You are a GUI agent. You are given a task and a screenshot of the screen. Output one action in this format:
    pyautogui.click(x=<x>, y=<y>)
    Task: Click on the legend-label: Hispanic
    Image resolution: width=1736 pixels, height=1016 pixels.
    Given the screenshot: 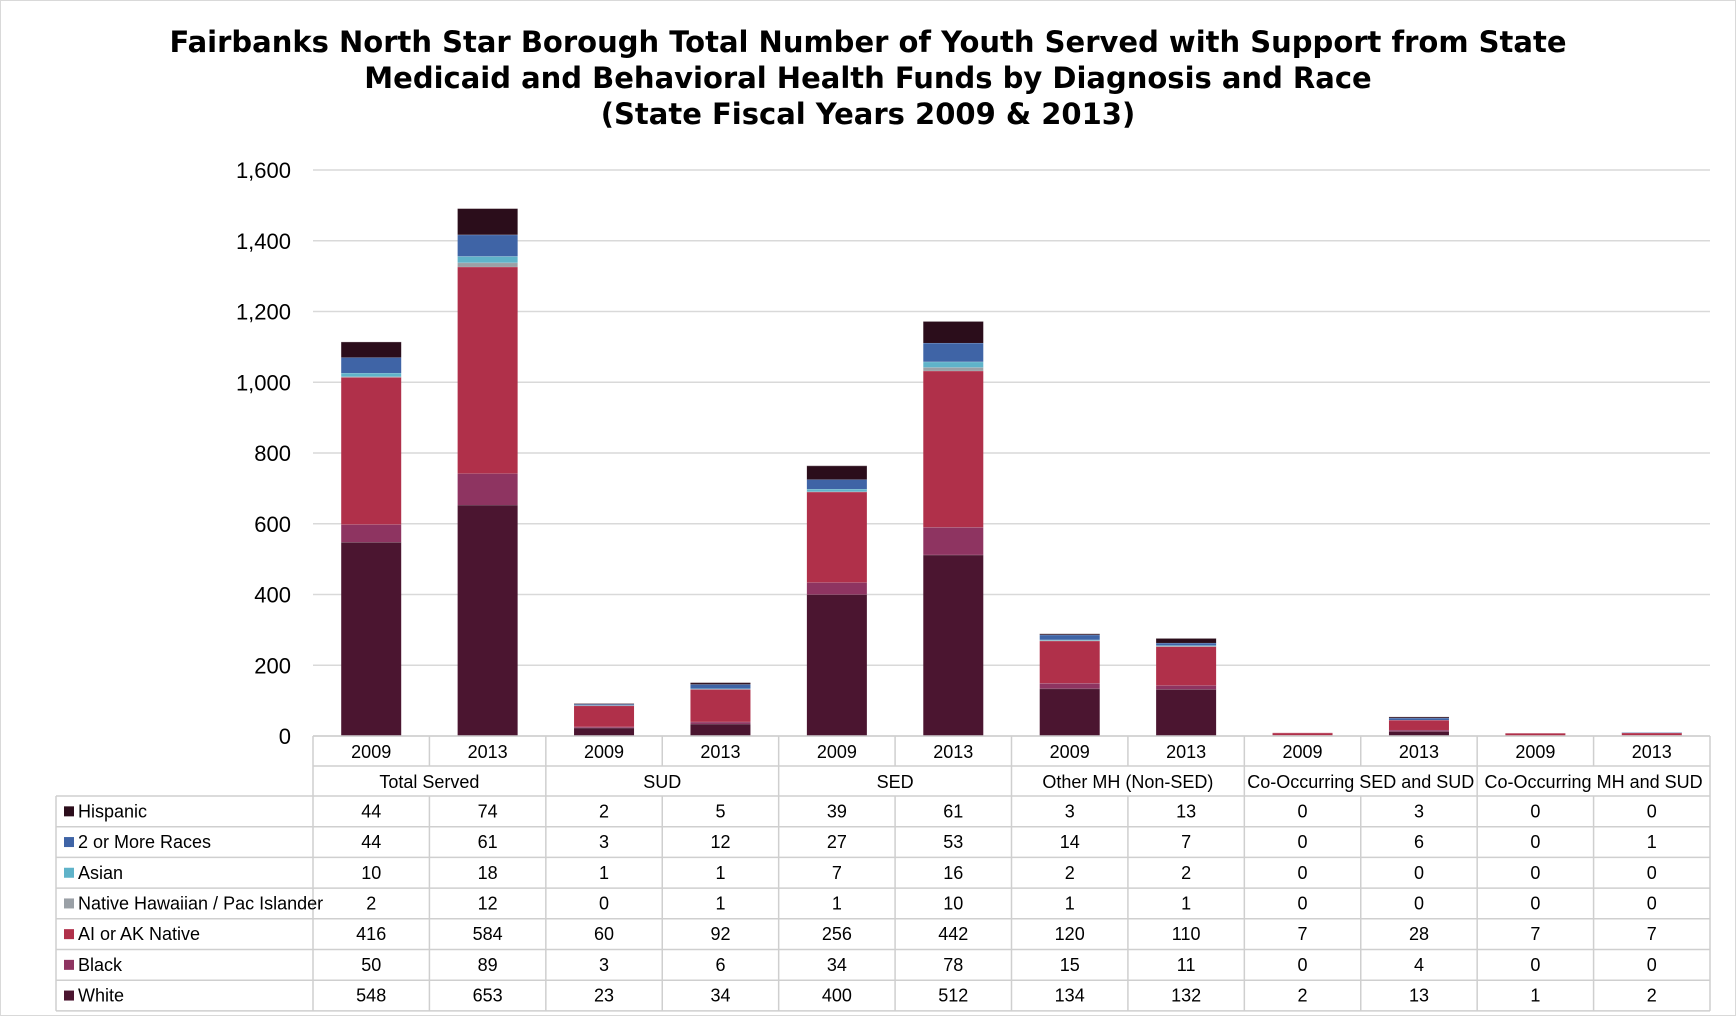 What is the action you would take?
    pyautogui.click(x=112, y=811)
    